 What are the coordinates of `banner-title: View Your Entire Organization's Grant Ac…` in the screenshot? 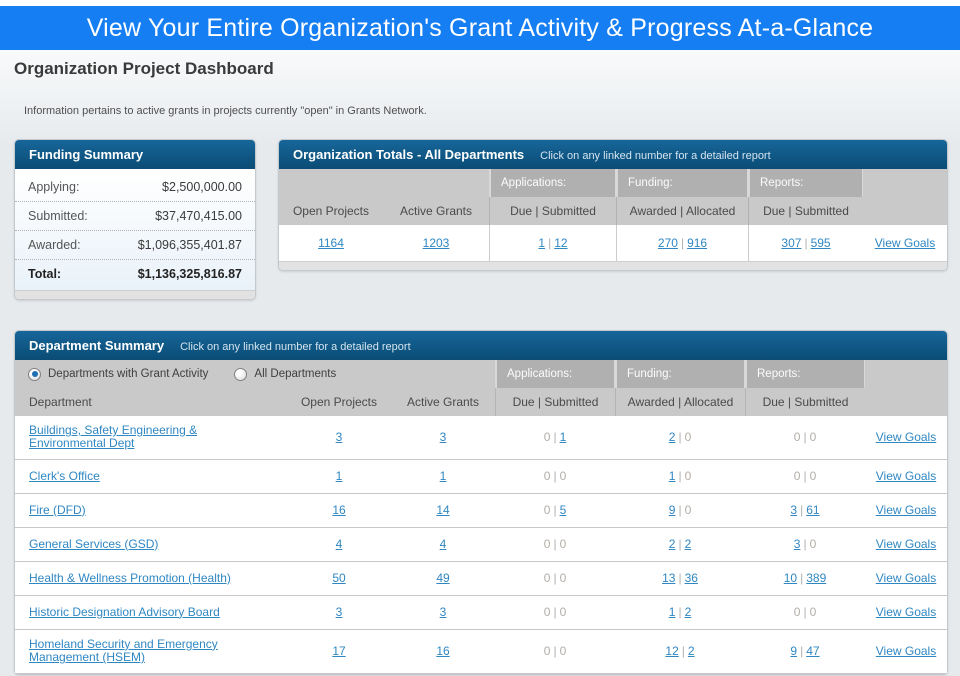 It's located at (480, 27).